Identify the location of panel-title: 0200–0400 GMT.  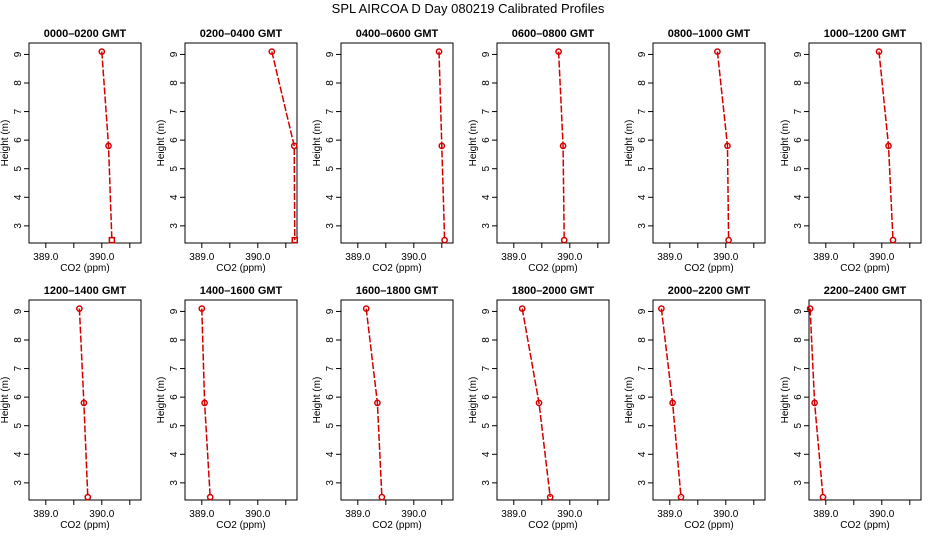
(241, 34).